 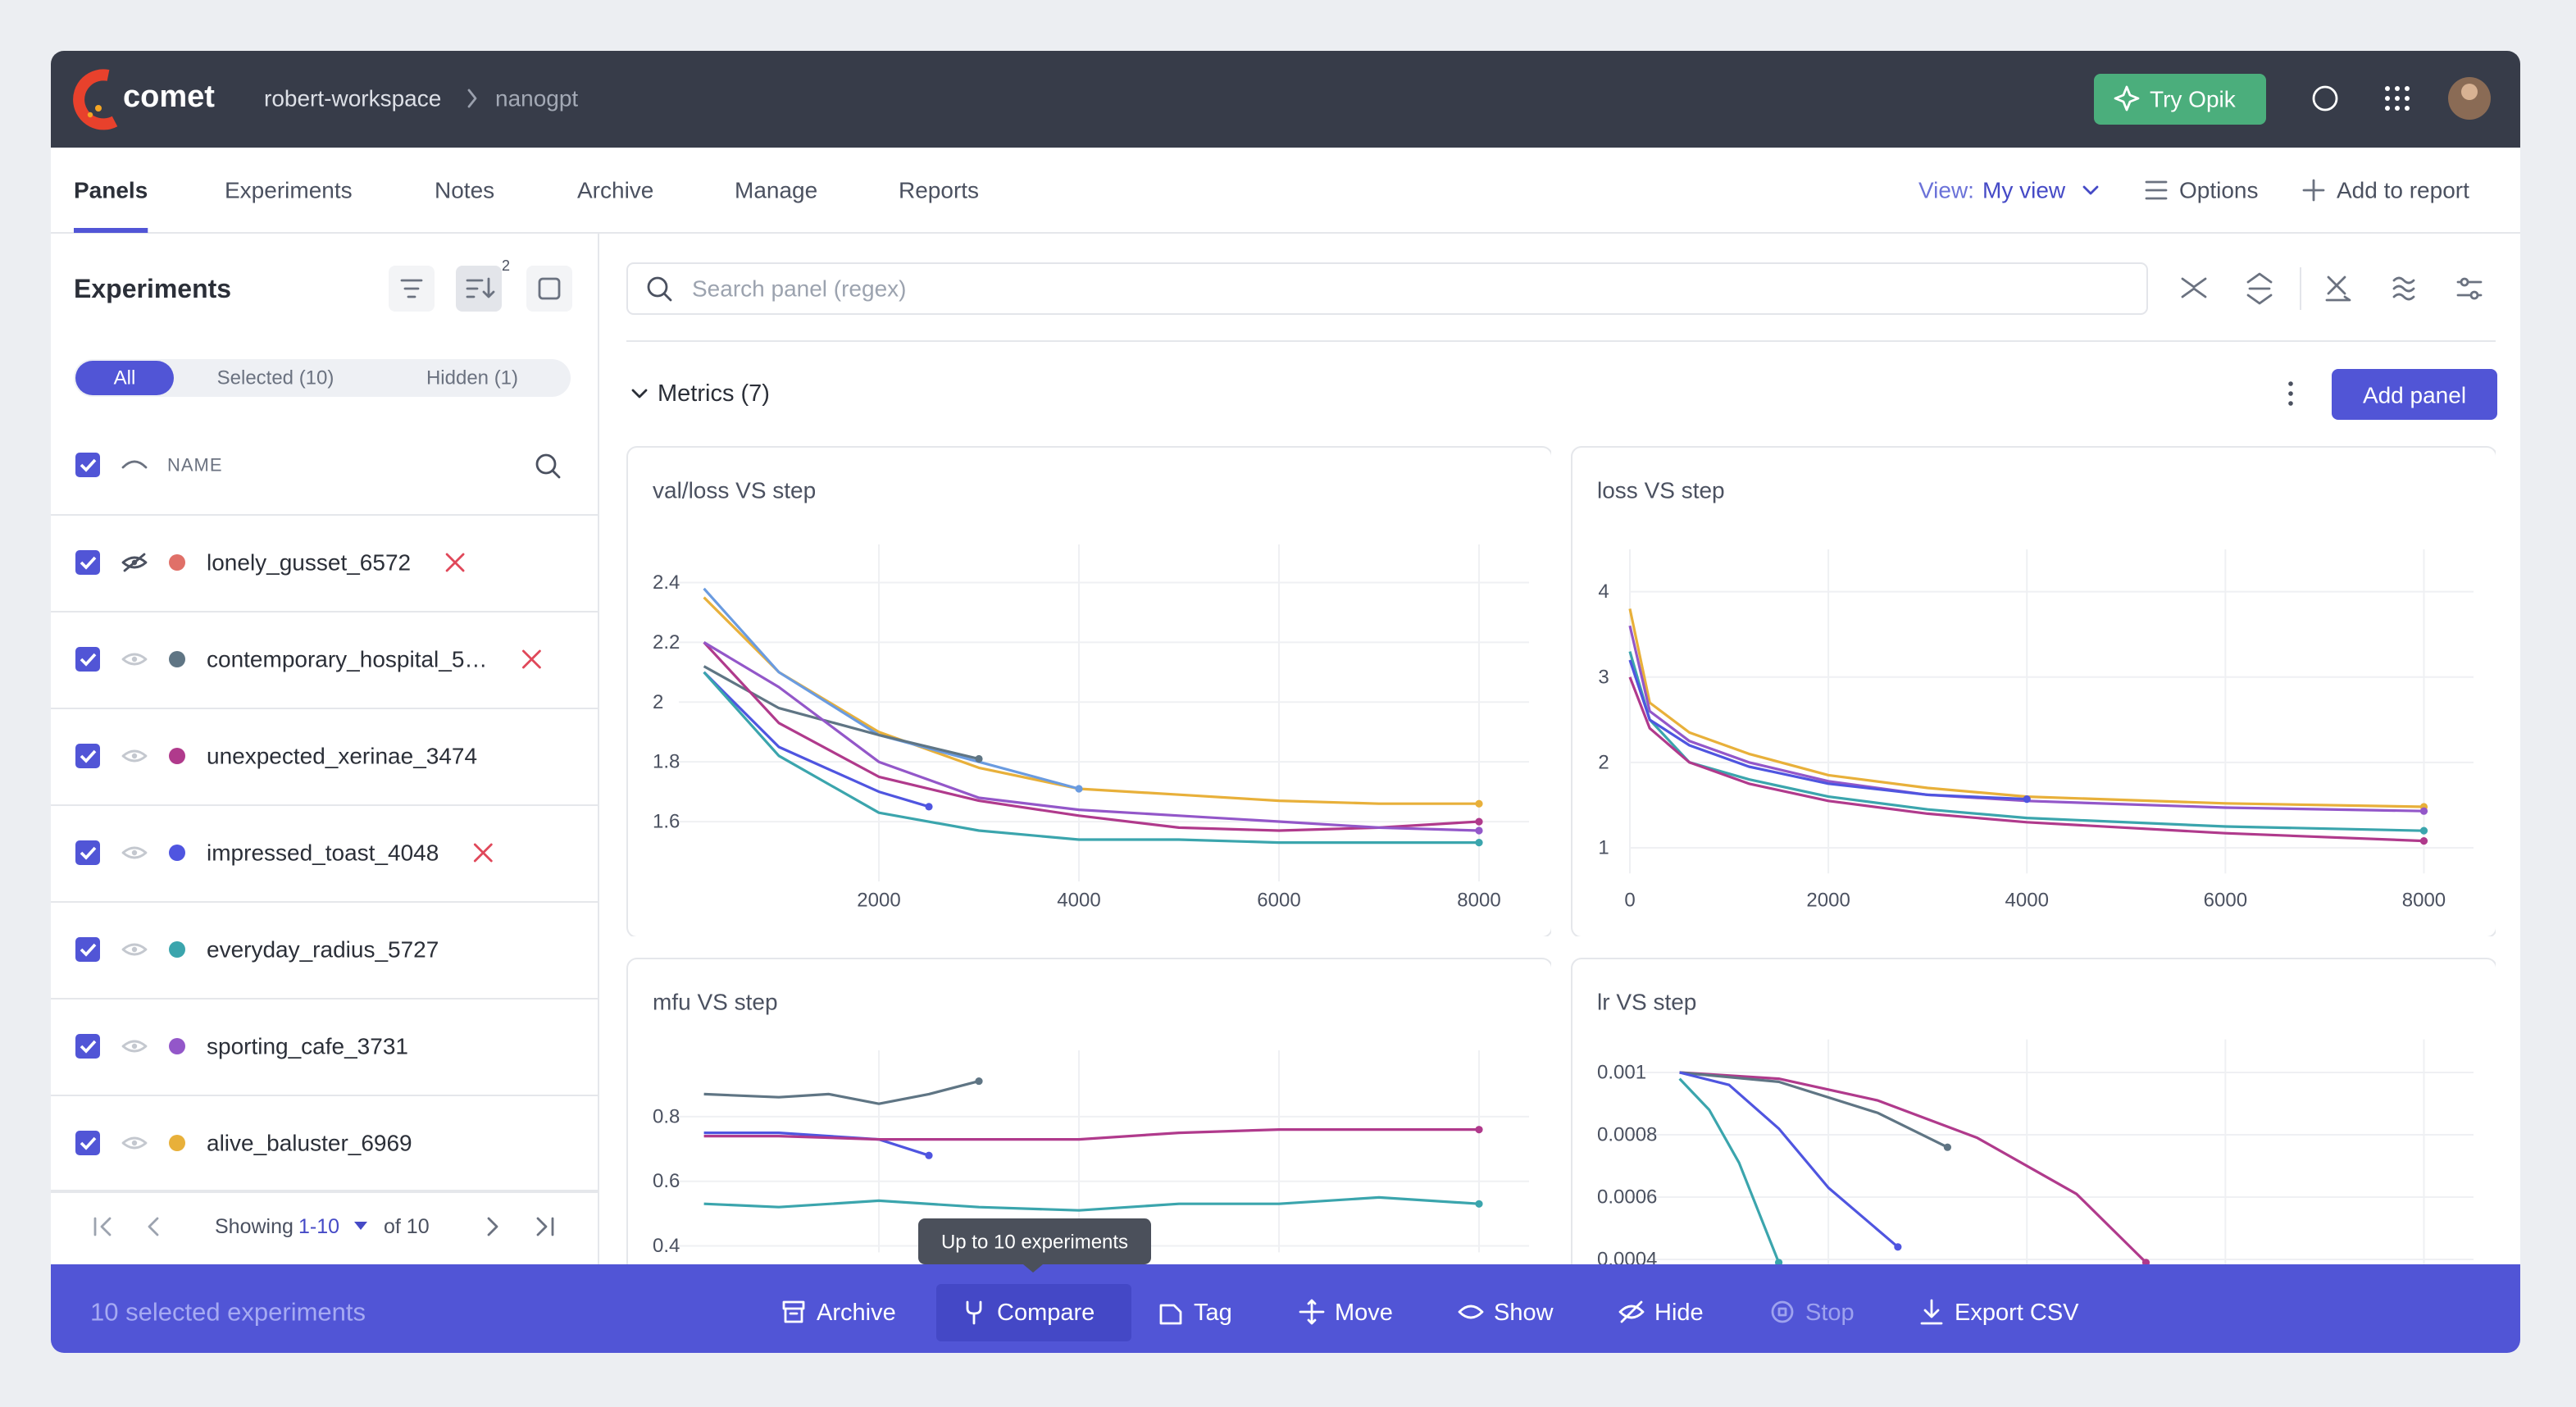 What do you see at coordinates (2313, 190) in the screenshot?
I see `plus-icon` at bounding box center [2313, 190].